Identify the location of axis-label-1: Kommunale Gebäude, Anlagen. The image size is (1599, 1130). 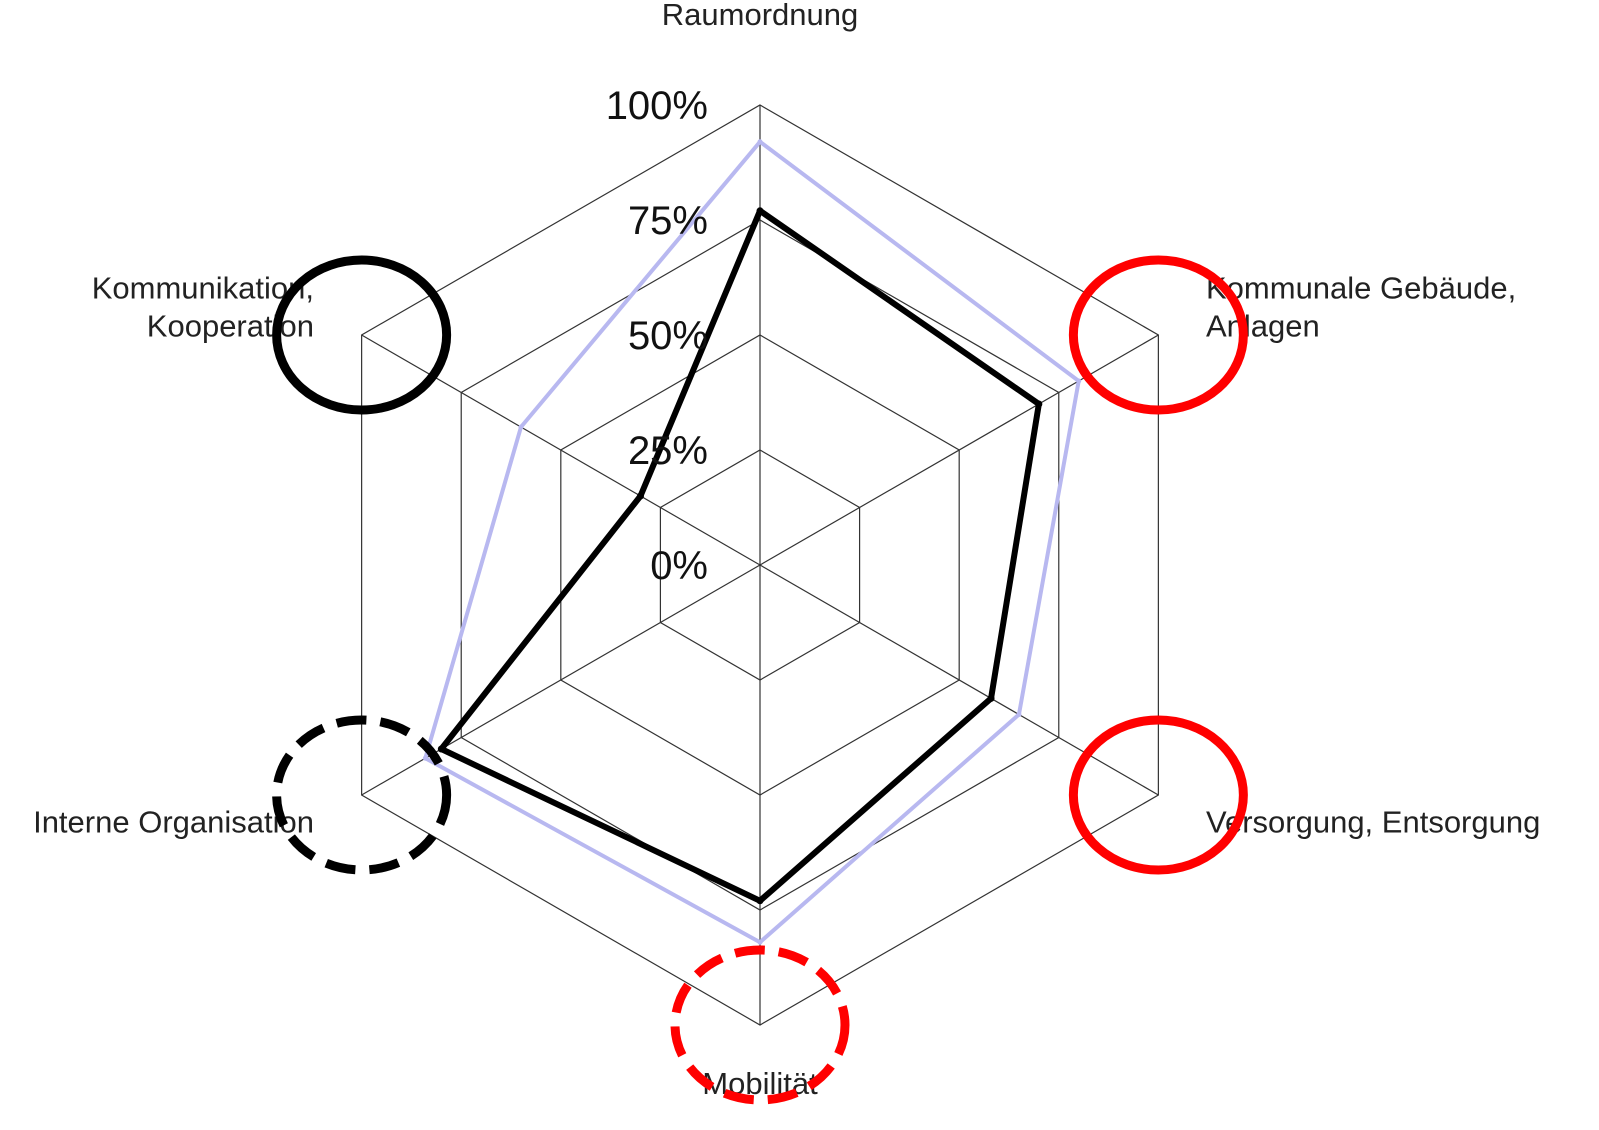
(1361, 307).